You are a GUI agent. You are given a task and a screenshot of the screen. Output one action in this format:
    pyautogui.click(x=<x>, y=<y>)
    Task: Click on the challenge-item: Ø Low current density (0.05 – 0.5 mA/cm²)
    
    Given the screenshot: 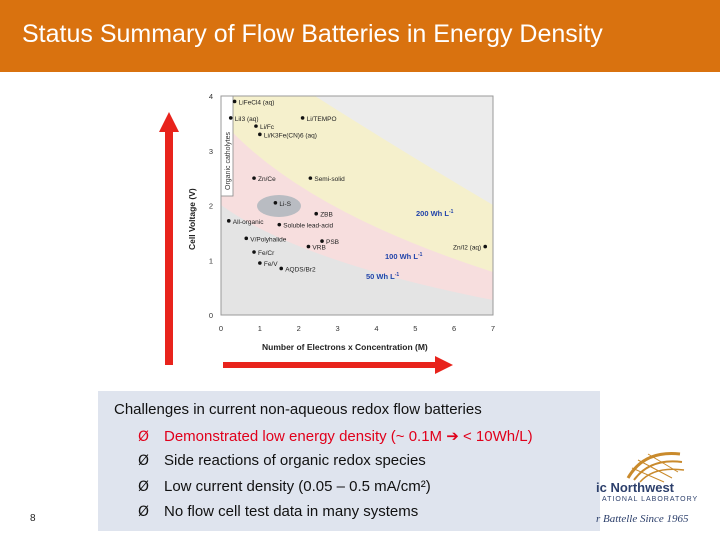 What is the action you would take?
    pyautogui.click(x=284, y=486)
    